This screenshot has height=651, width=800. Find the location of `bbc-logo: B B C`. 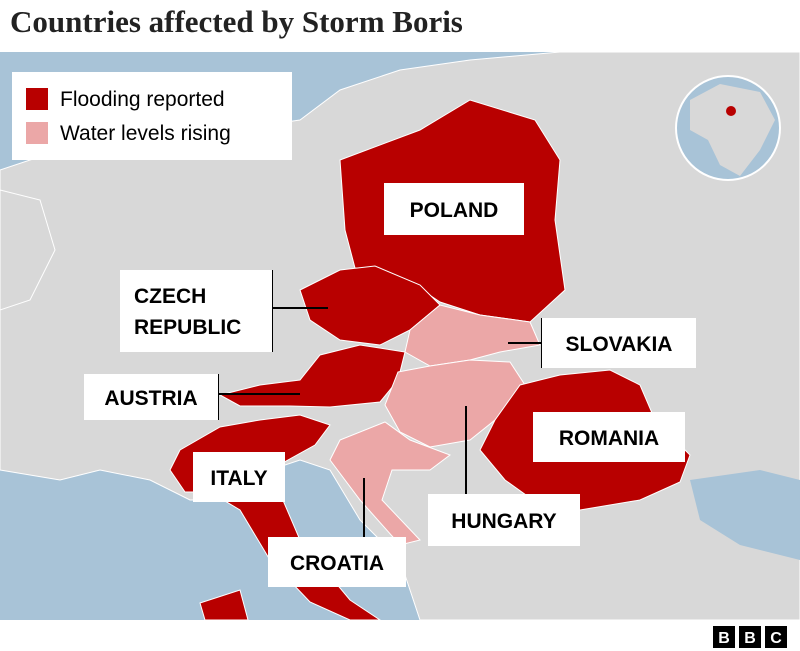

bbc-logo: B B C is located at coordinates (750, 637).